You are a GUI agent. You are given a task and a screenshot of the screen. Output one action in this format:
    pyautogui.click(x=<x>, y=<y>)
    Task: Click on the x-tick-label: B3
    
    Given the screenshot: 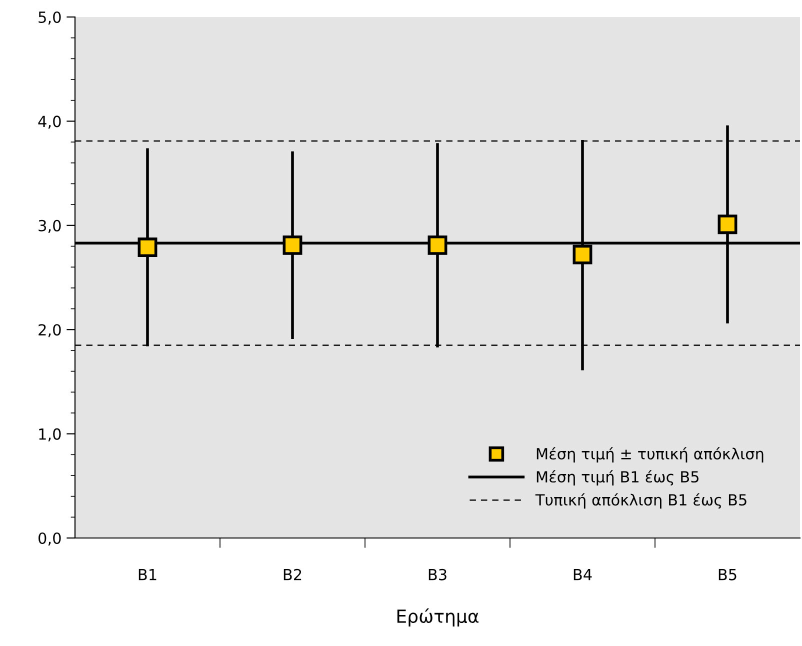 What is the action you would take?
    pyautogui.click(x=437, y=574)
    